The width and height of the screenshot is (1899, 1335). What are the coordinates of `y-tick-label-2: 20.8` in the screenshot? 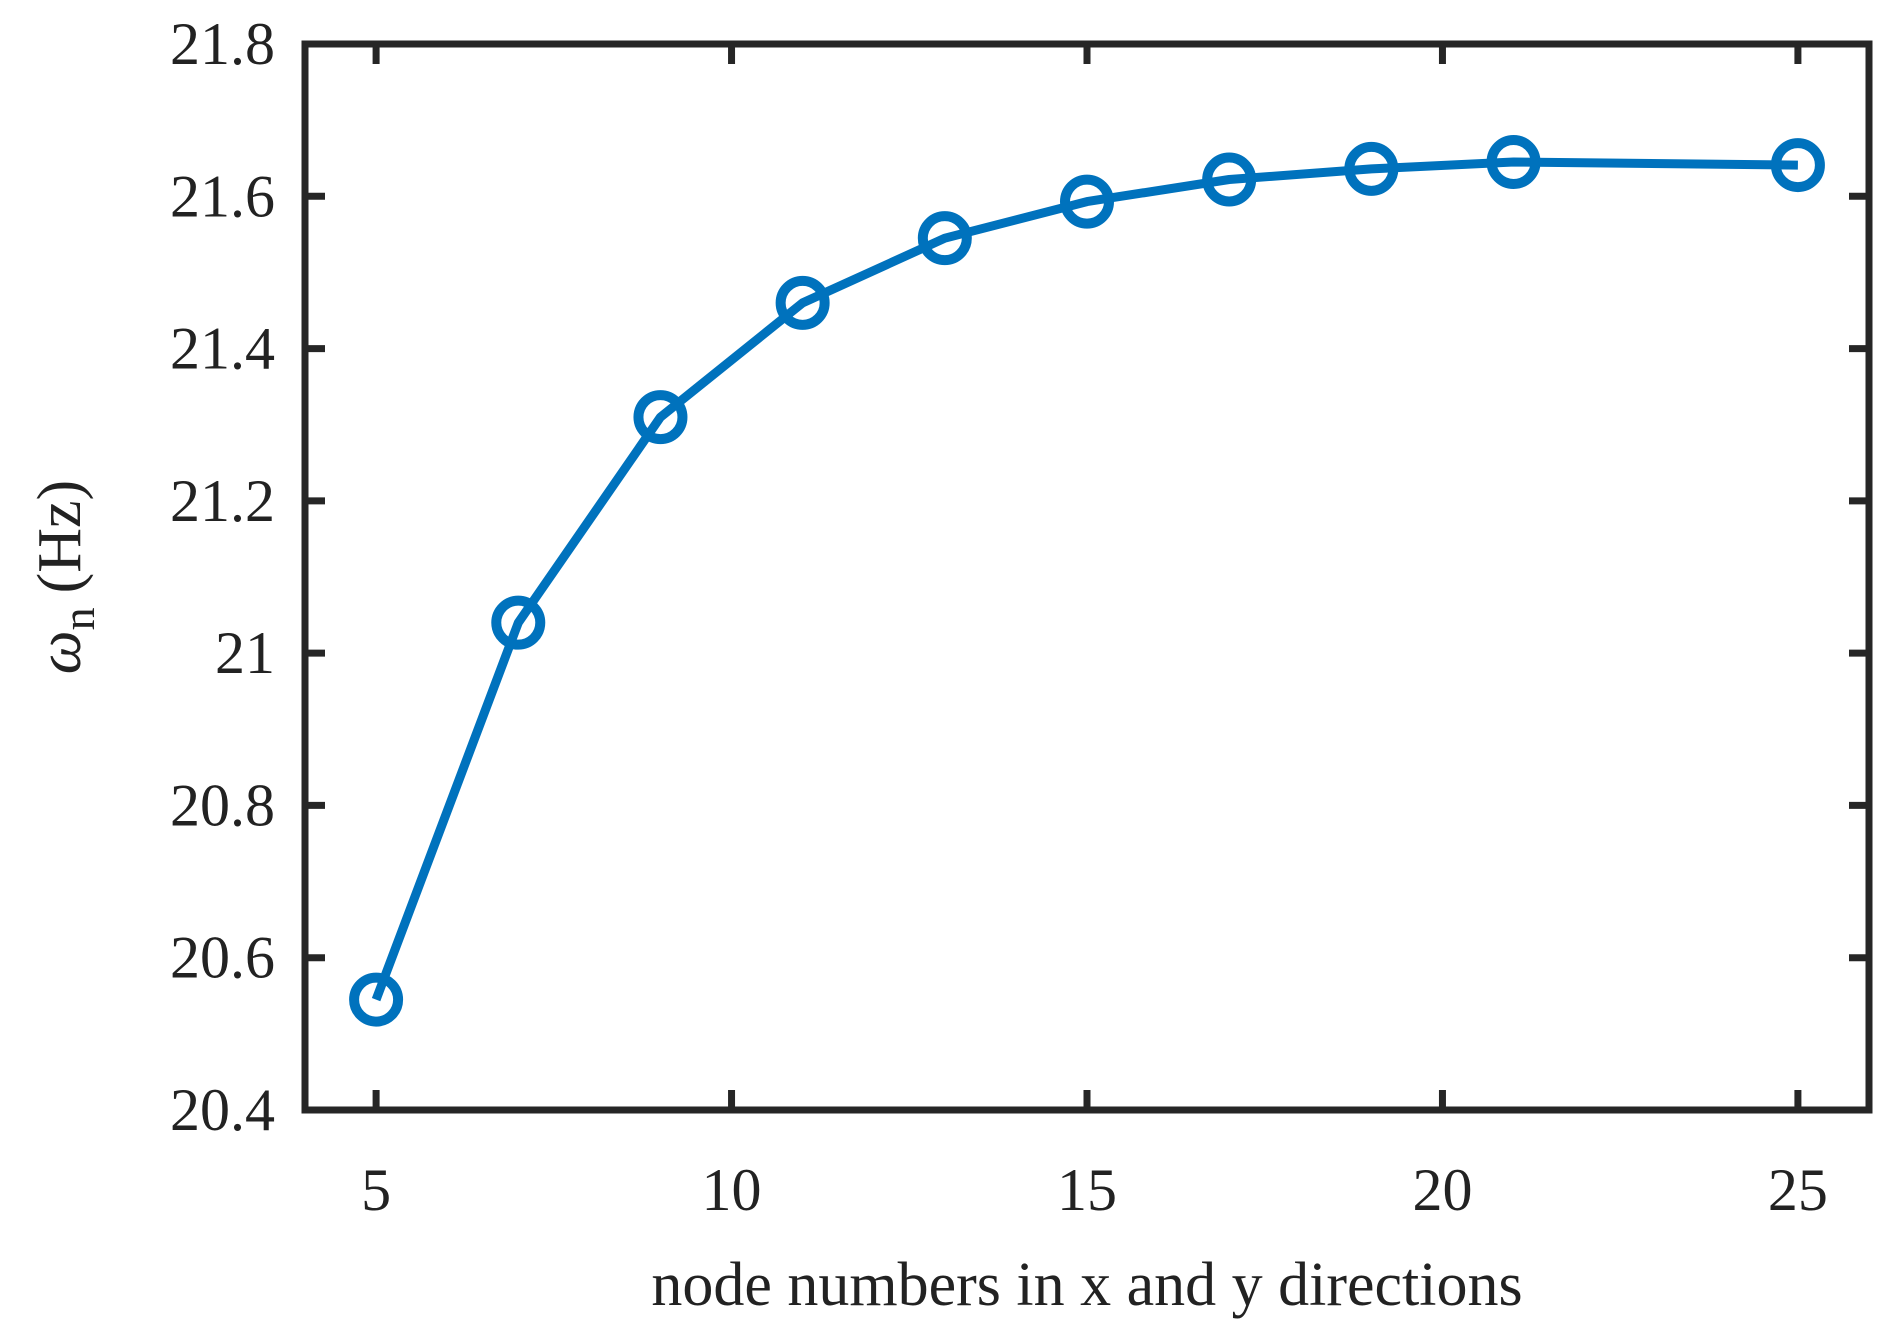 It's located at (222, 805).